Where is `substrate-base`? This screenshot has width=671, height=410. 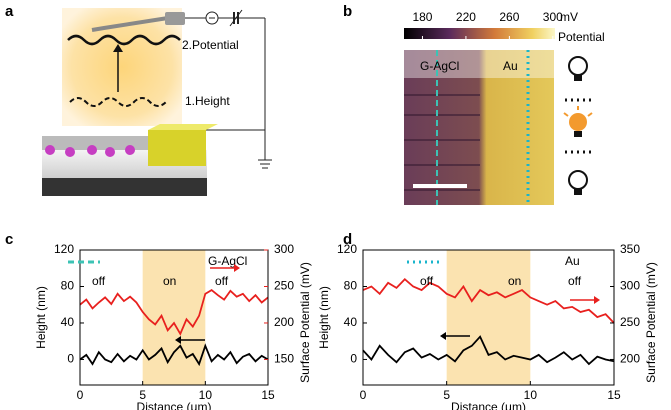
substrate-base is located at coordinates (124, 187).